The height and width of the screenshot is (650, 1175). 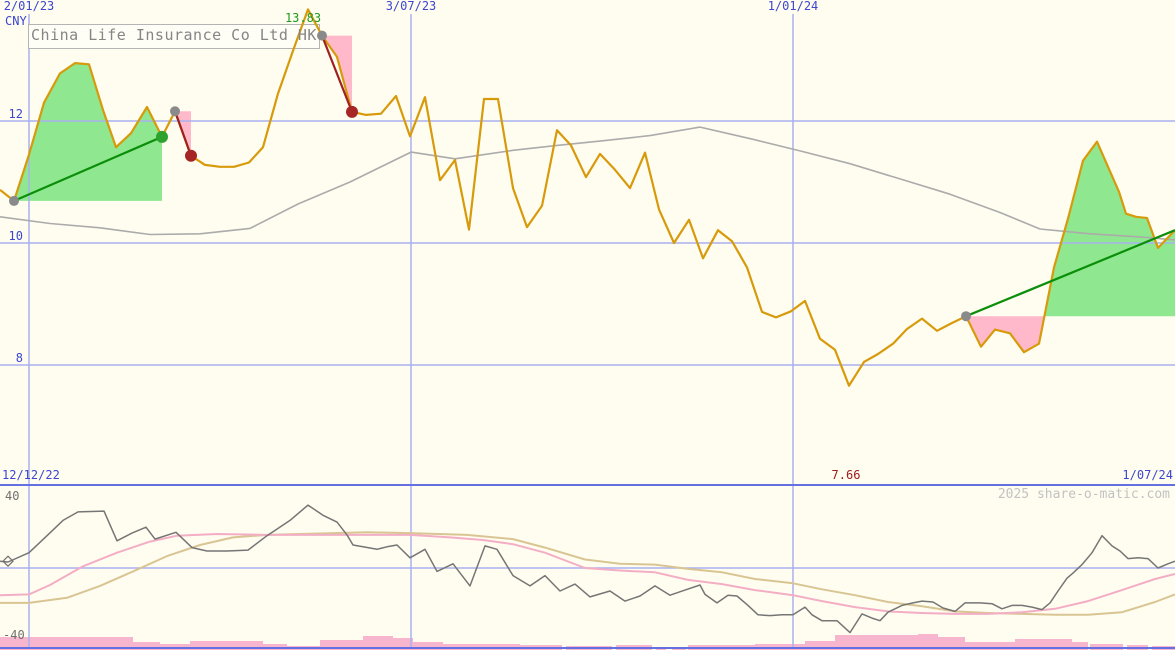 I want to click on osc-tick-40: 40, so click(x=12, y=496).